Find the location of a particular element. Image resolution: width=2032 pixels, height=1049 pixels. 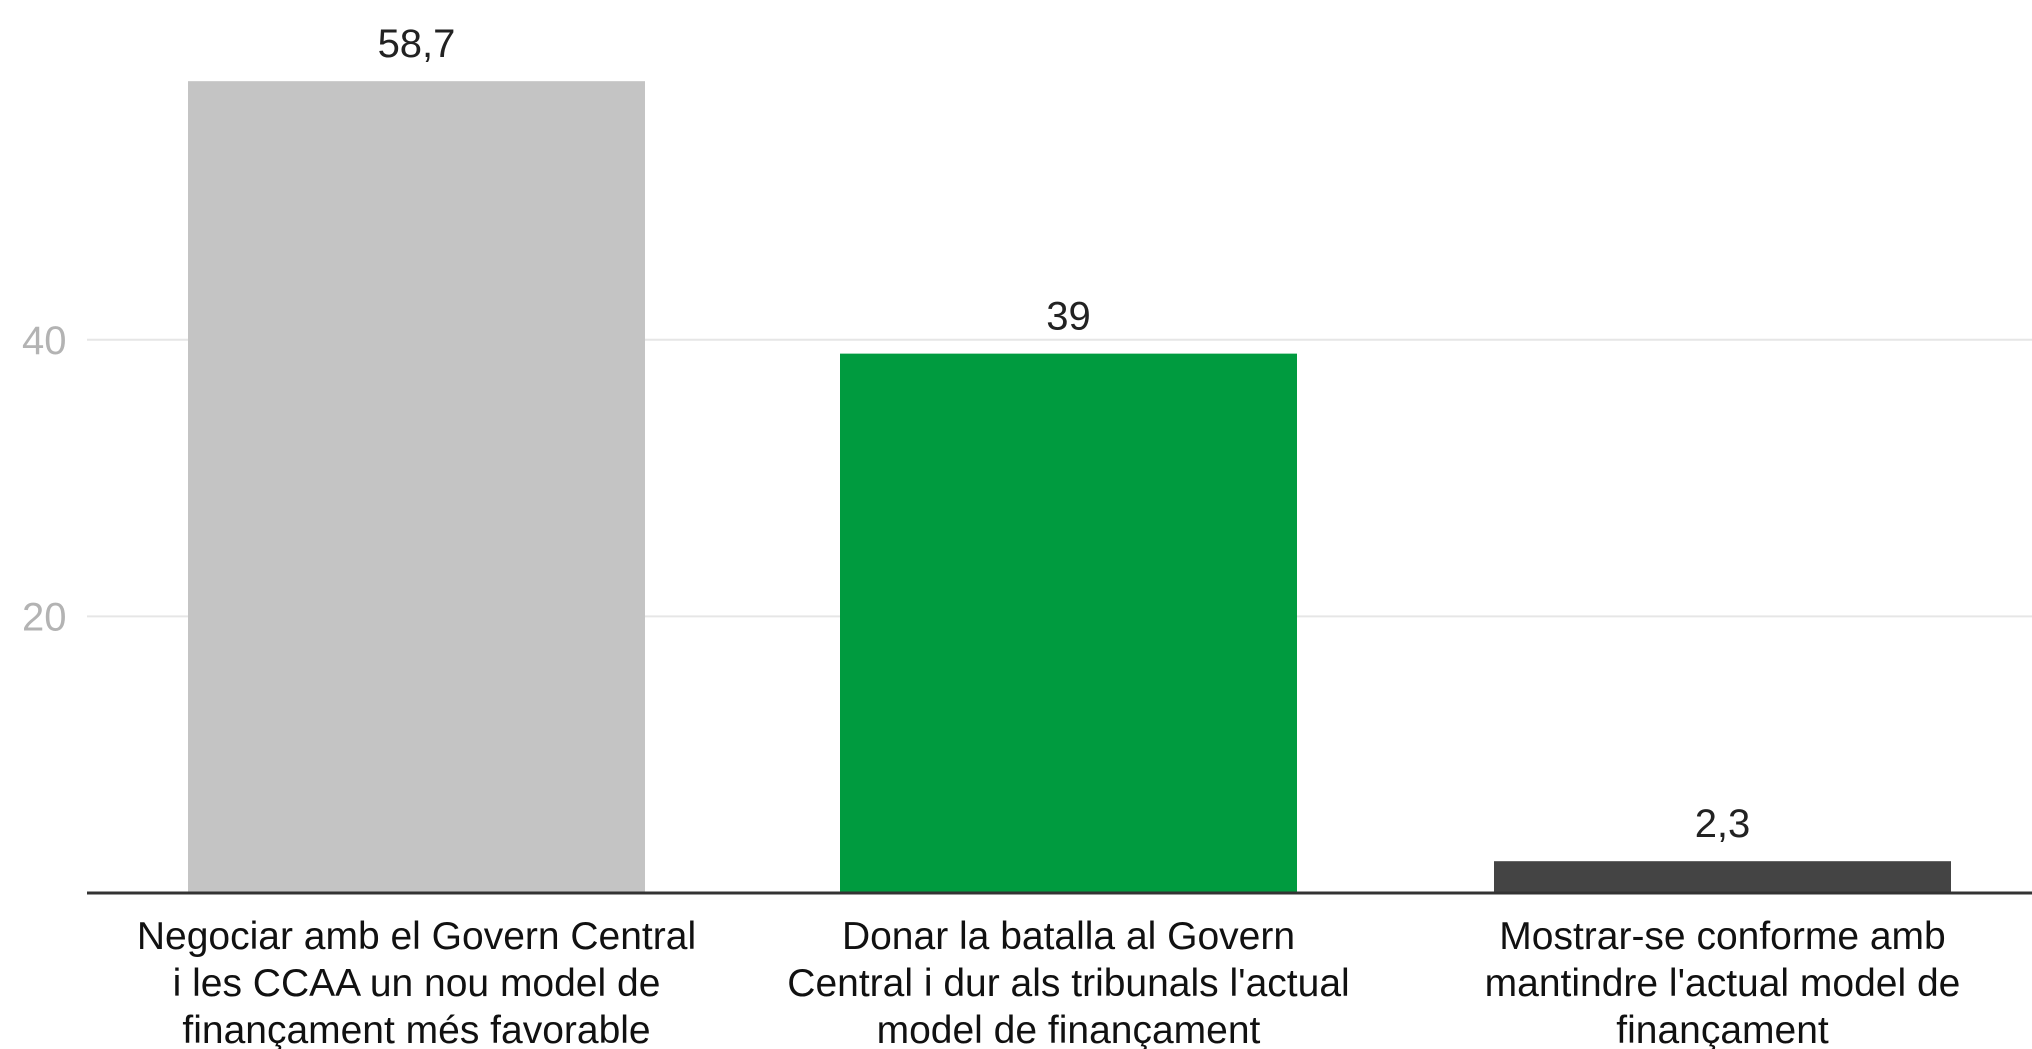

category-label-line: i les CCAA un nou model de is located at coordinates (417, 983).